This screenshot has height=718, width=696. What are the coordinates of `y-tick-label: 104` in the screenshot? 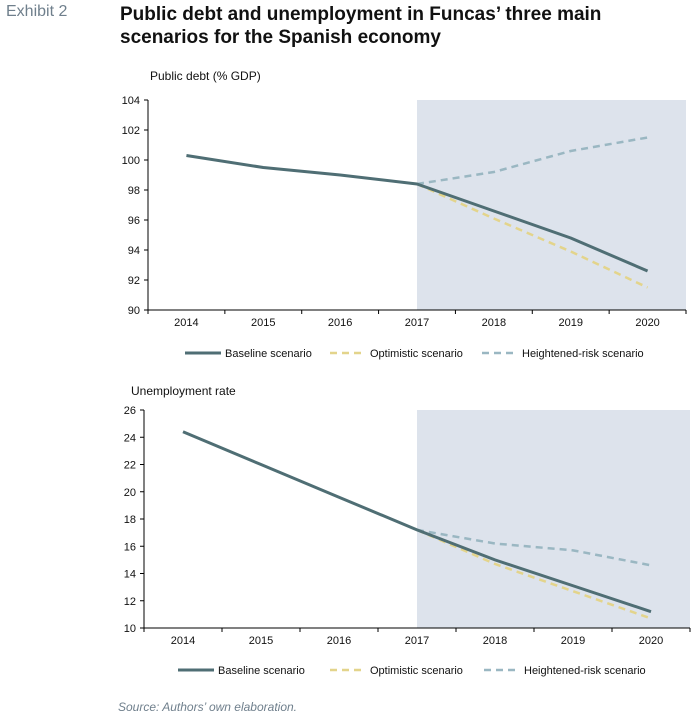 It's located at (131, 101).